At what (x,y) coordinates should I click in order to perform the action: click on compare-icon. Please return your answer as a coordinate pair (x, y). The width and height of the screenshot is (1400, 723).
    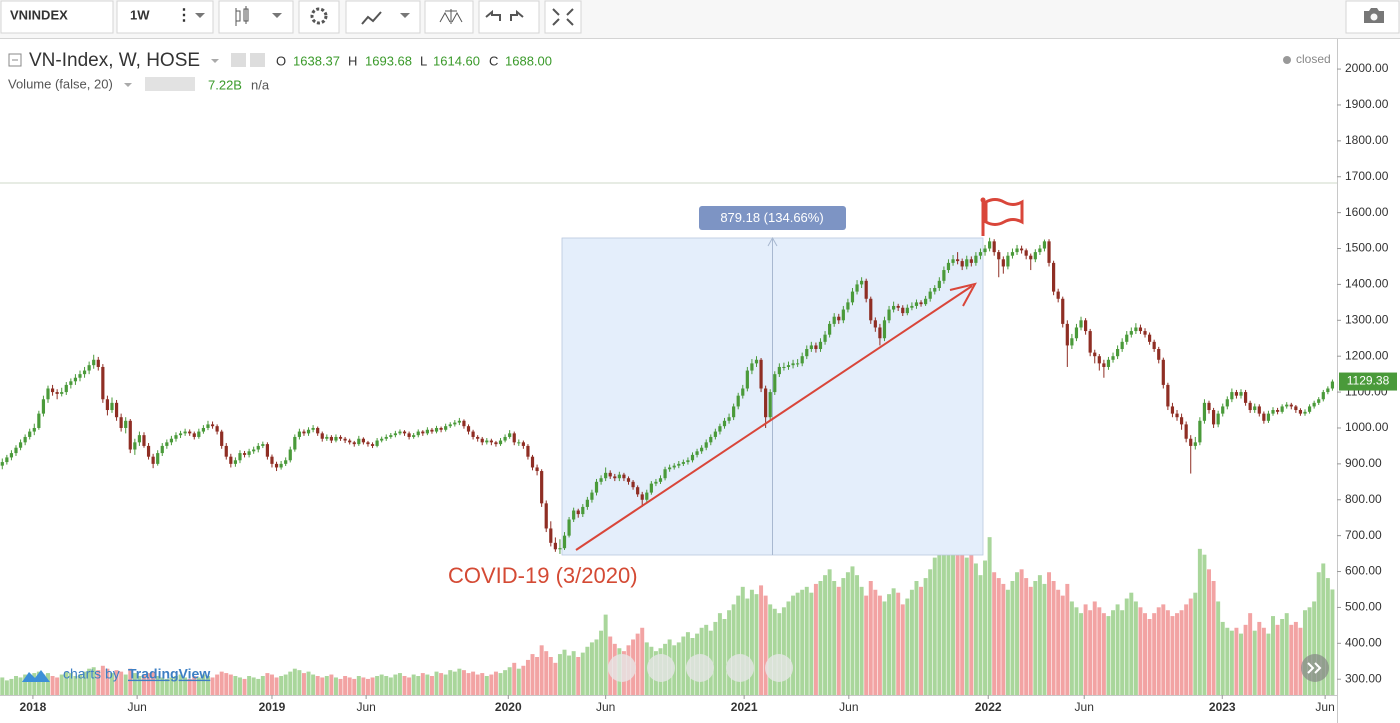
    Looking at the image, I should click on (451, 16).